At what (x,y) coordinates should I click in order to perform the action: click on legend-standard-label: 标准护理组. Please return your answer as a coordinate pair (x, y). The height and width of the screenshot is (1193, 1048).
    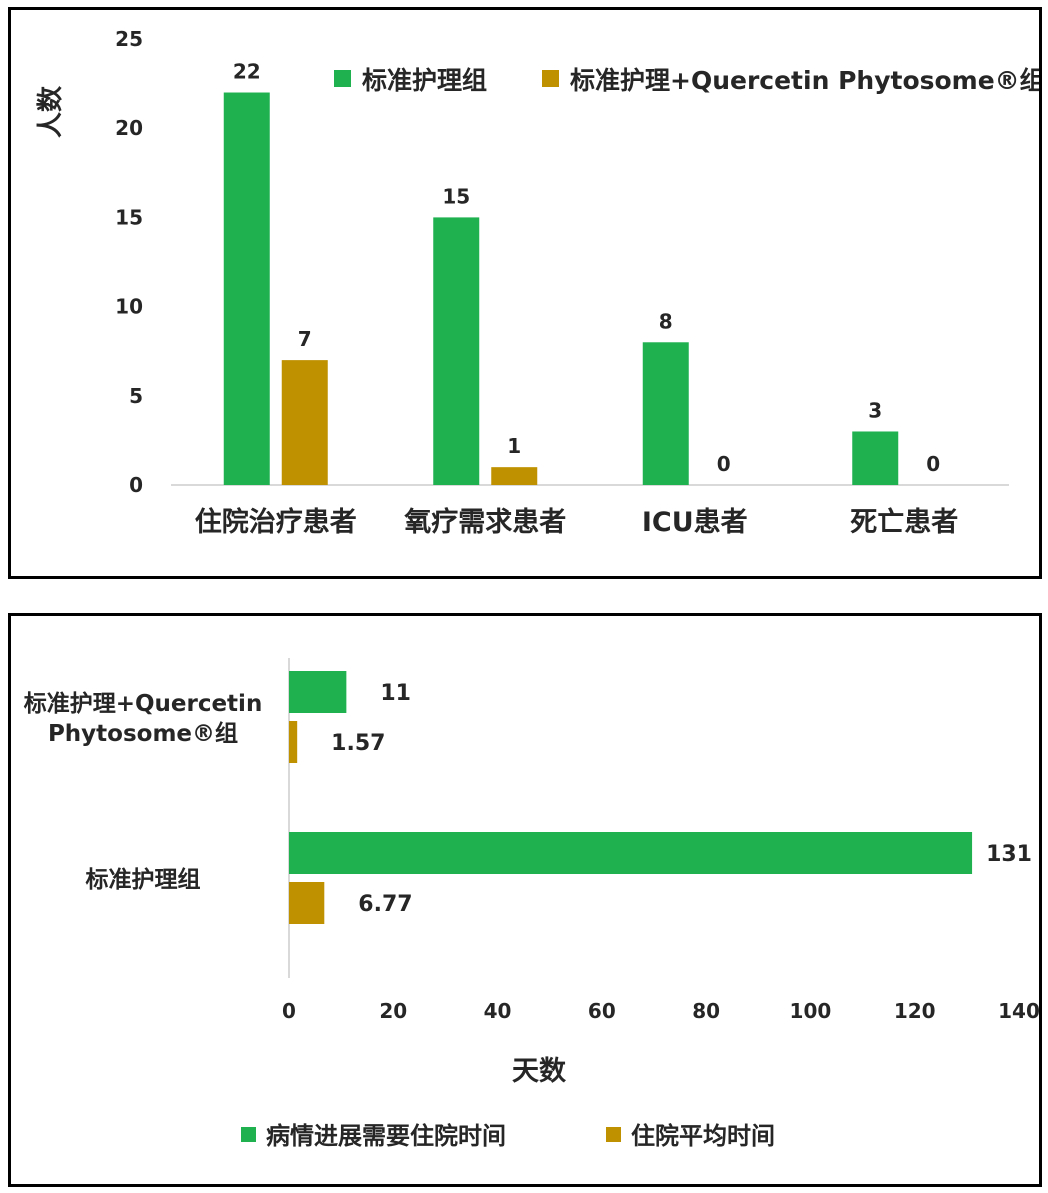
    Looking at the image, I should click on (424, 80).